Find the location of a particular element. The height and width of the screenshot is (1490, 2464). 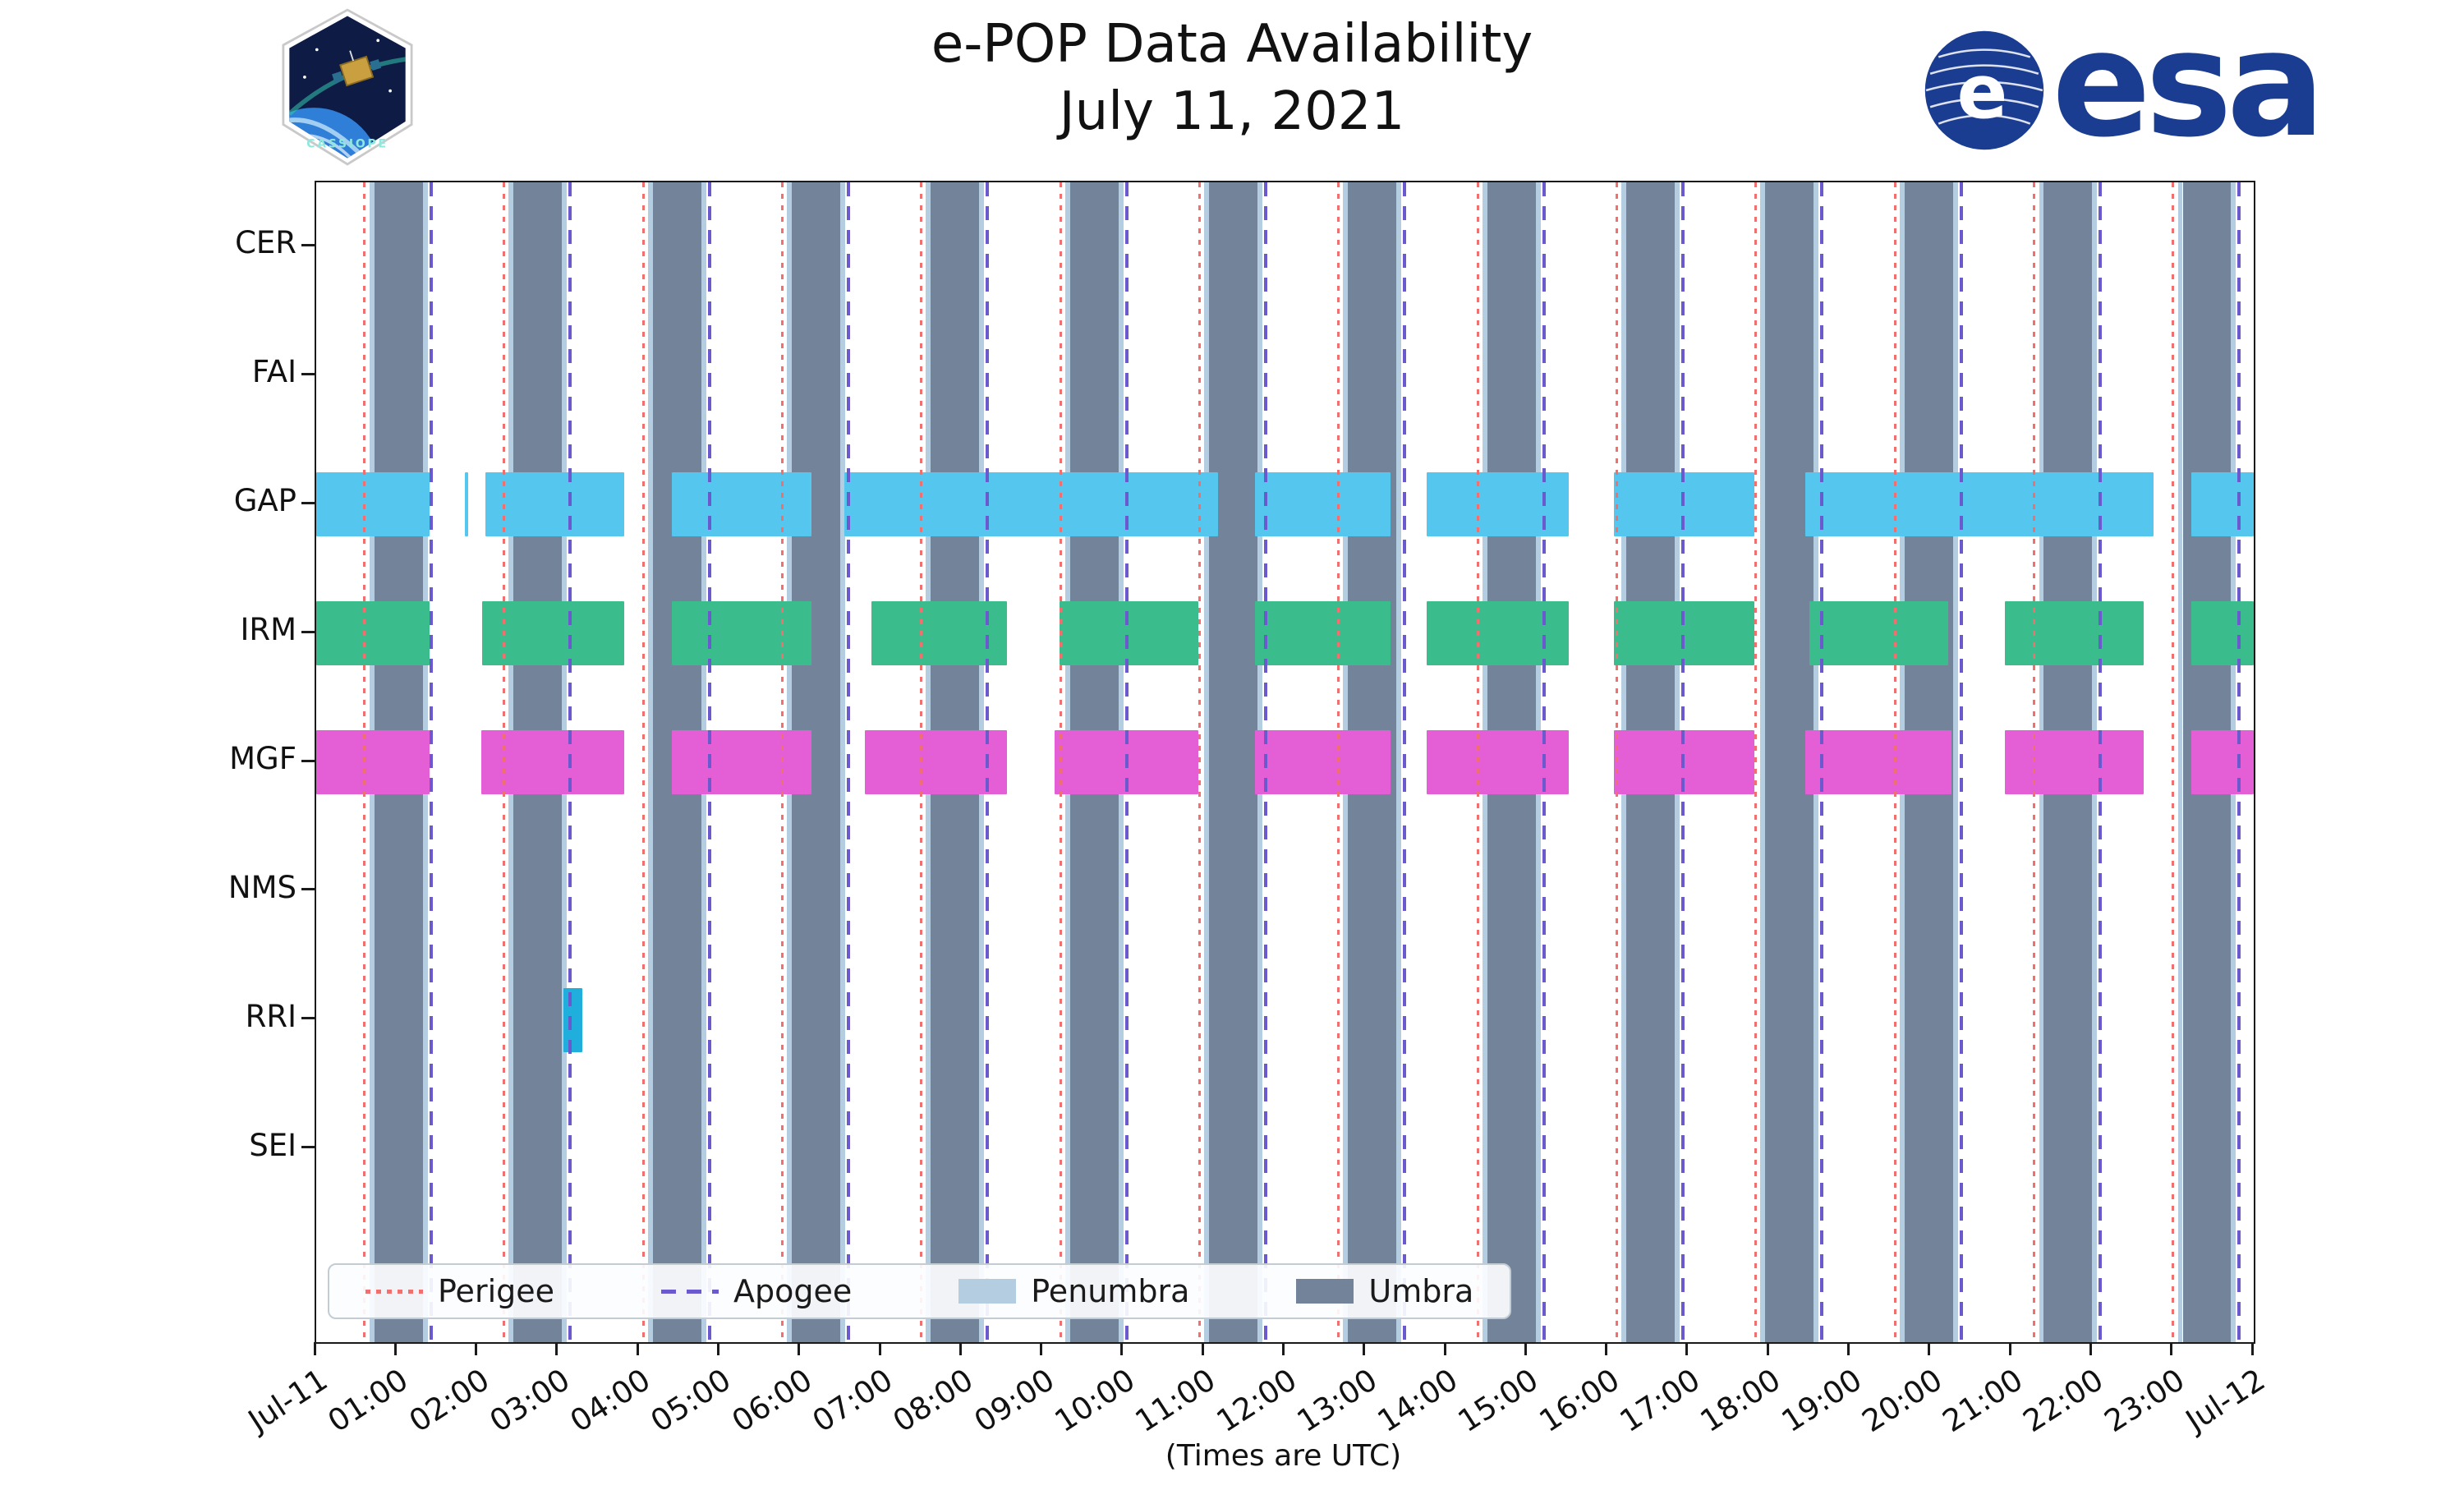

legend-swatch-dashed-line is located at coordinates (690, 1292).